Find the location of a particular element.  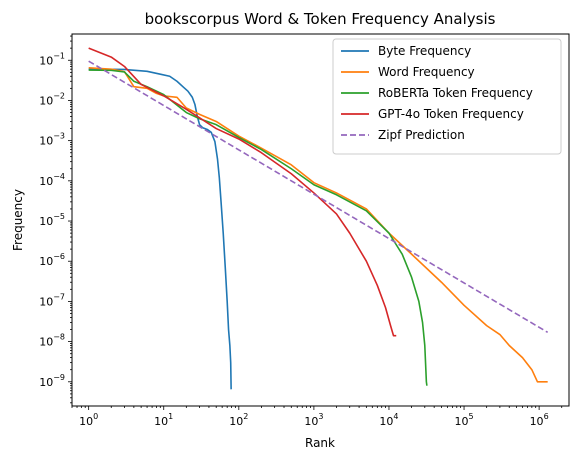

x-axis: 10⁰ 10¹ 10² 10³ 10⁴ 10⁵ 10⁶ is located at coordinates (317, 417).